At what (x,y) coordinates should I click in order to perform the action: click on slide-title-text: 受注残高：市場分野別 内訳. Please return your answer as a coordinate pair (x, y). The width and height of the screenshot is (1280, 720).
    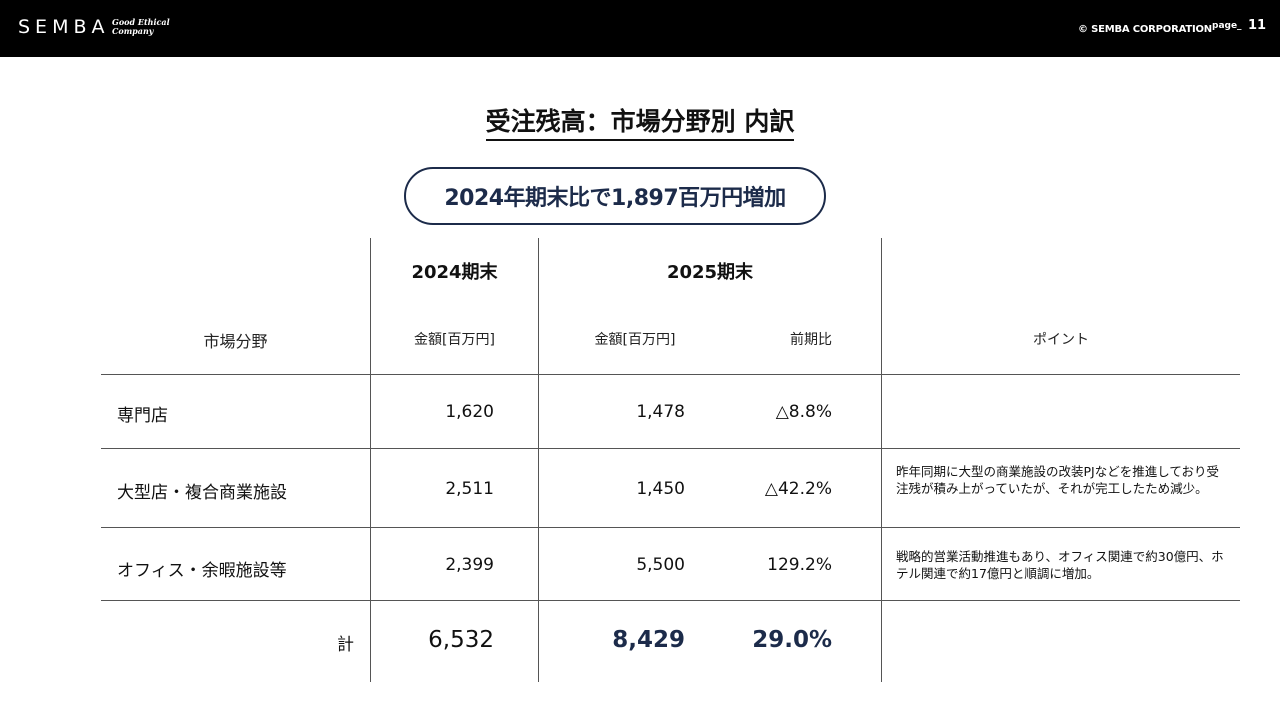
    Looking at the image, I should click on (640, 124).